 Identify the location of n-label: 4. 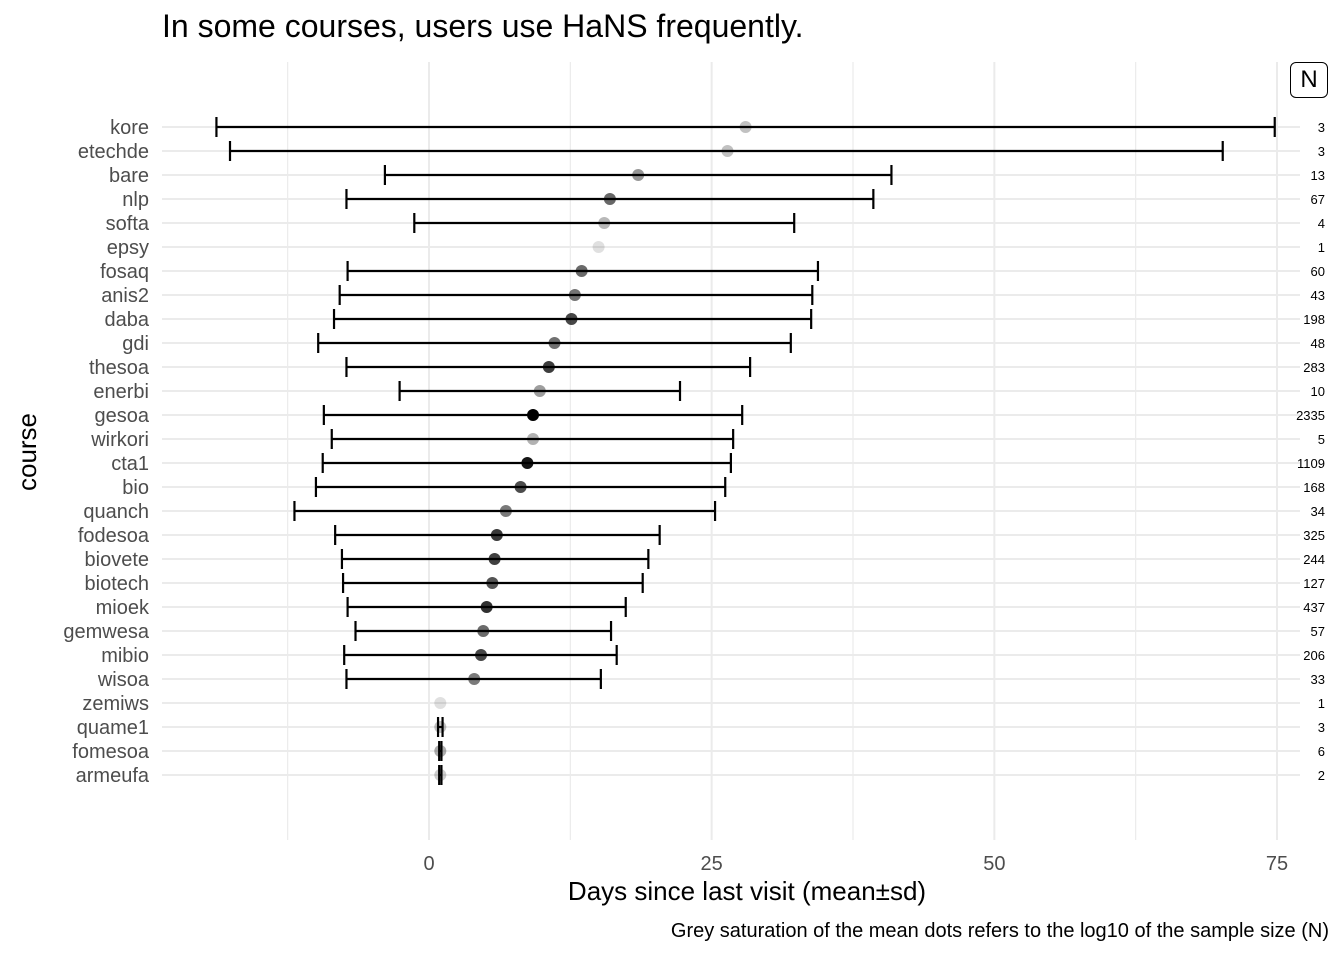
(1321, 223).